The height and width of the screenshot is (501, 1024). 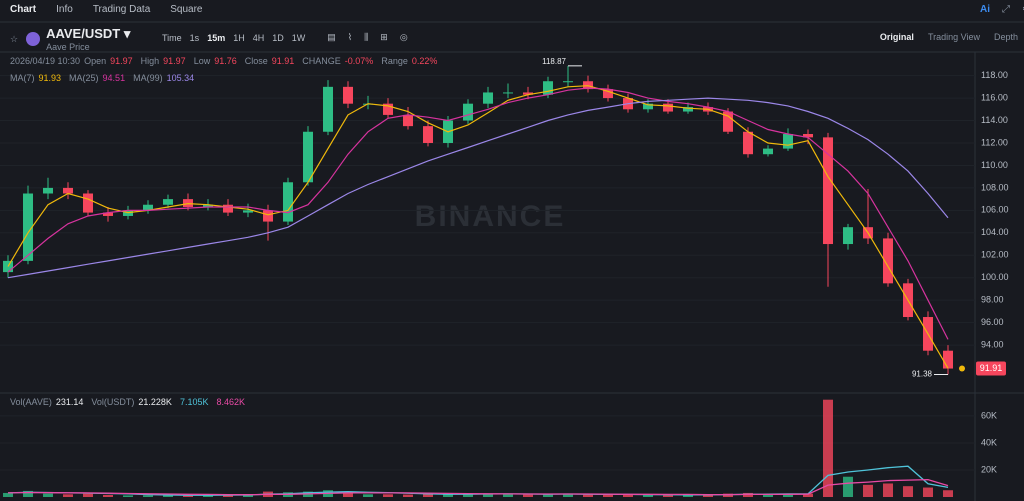 What do you see at coordinates (992, 300) in the screenshot?
I see `y-tick-label: 98.00` at bounding box center [992, 300].